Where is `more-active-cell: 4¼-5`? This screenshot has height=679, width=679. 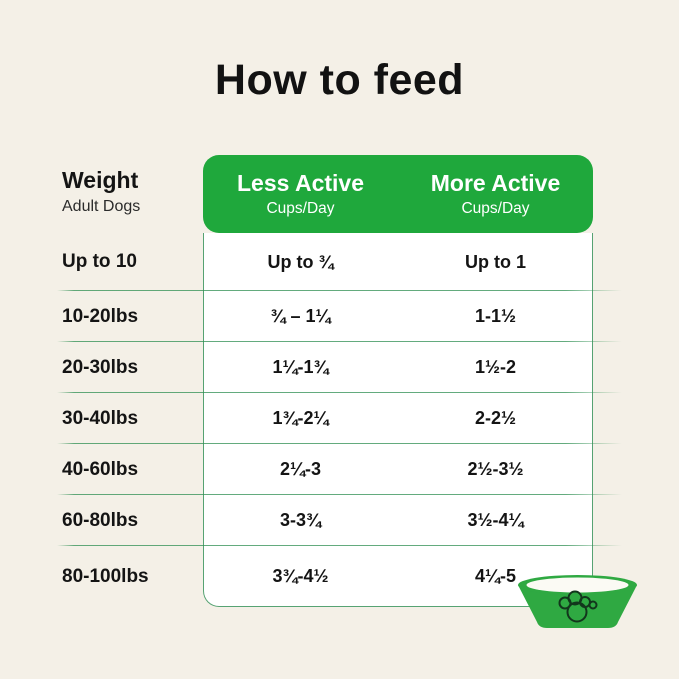
more-active-cell: 4¼-5 is located at coordinates (495, 576).